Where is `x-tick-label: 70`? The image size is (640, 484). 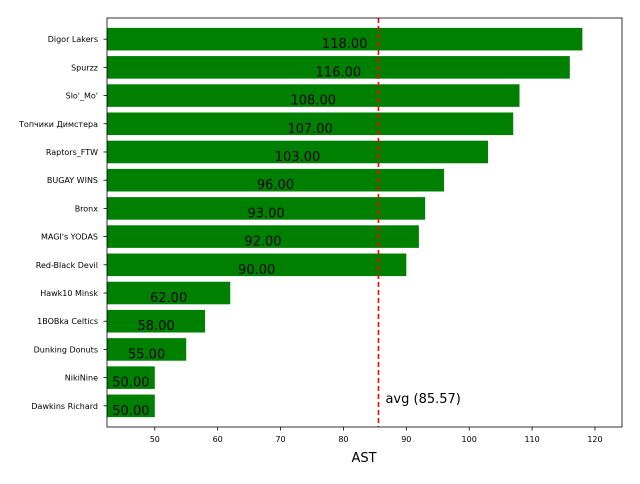 x-tick-label: 70 is located at coordinates (280, 439).